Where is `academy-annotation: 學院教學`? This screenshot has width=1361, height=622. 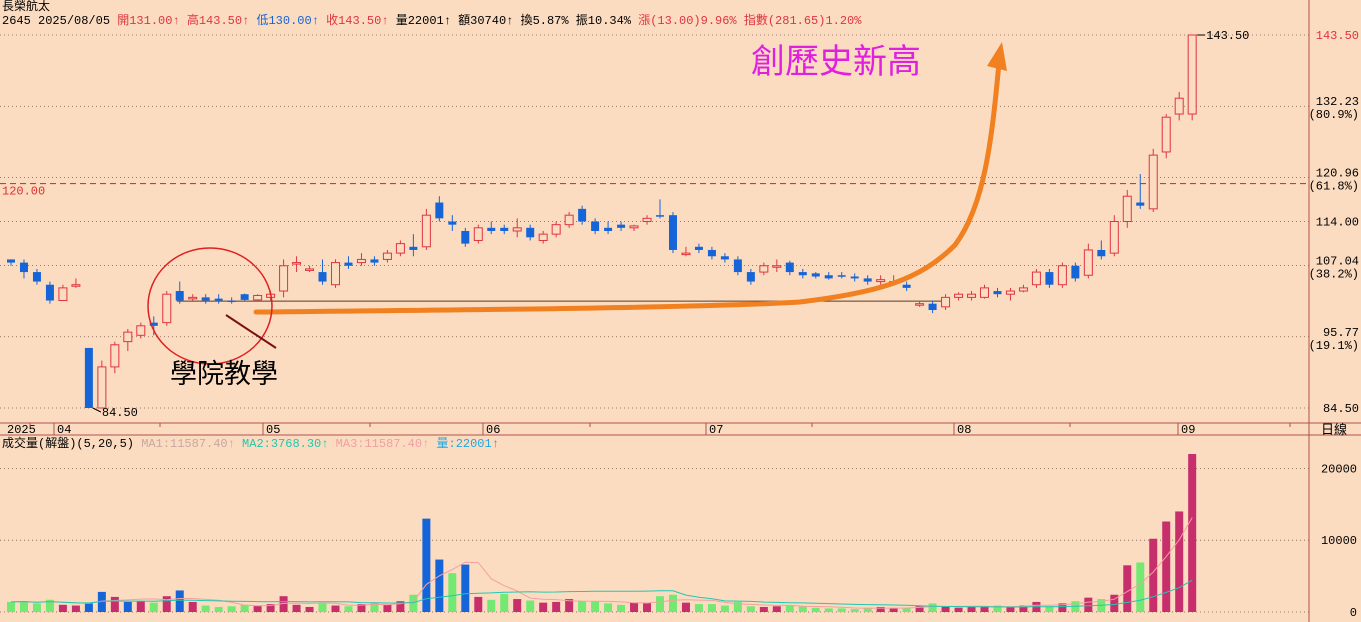
academy-annotation: 學院教學 is located at coordinates (224, 375).